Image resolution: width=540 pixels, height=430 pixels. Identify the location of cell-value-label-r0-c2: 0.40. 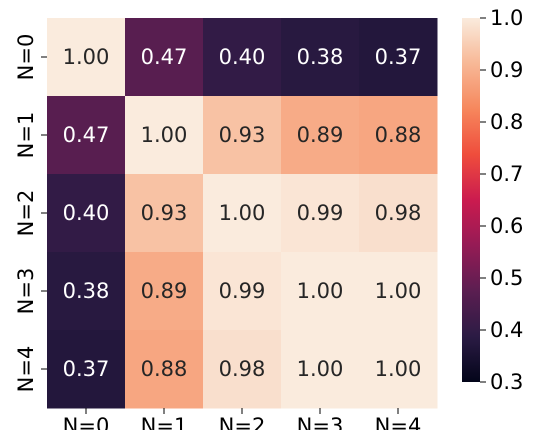
(242, 57).